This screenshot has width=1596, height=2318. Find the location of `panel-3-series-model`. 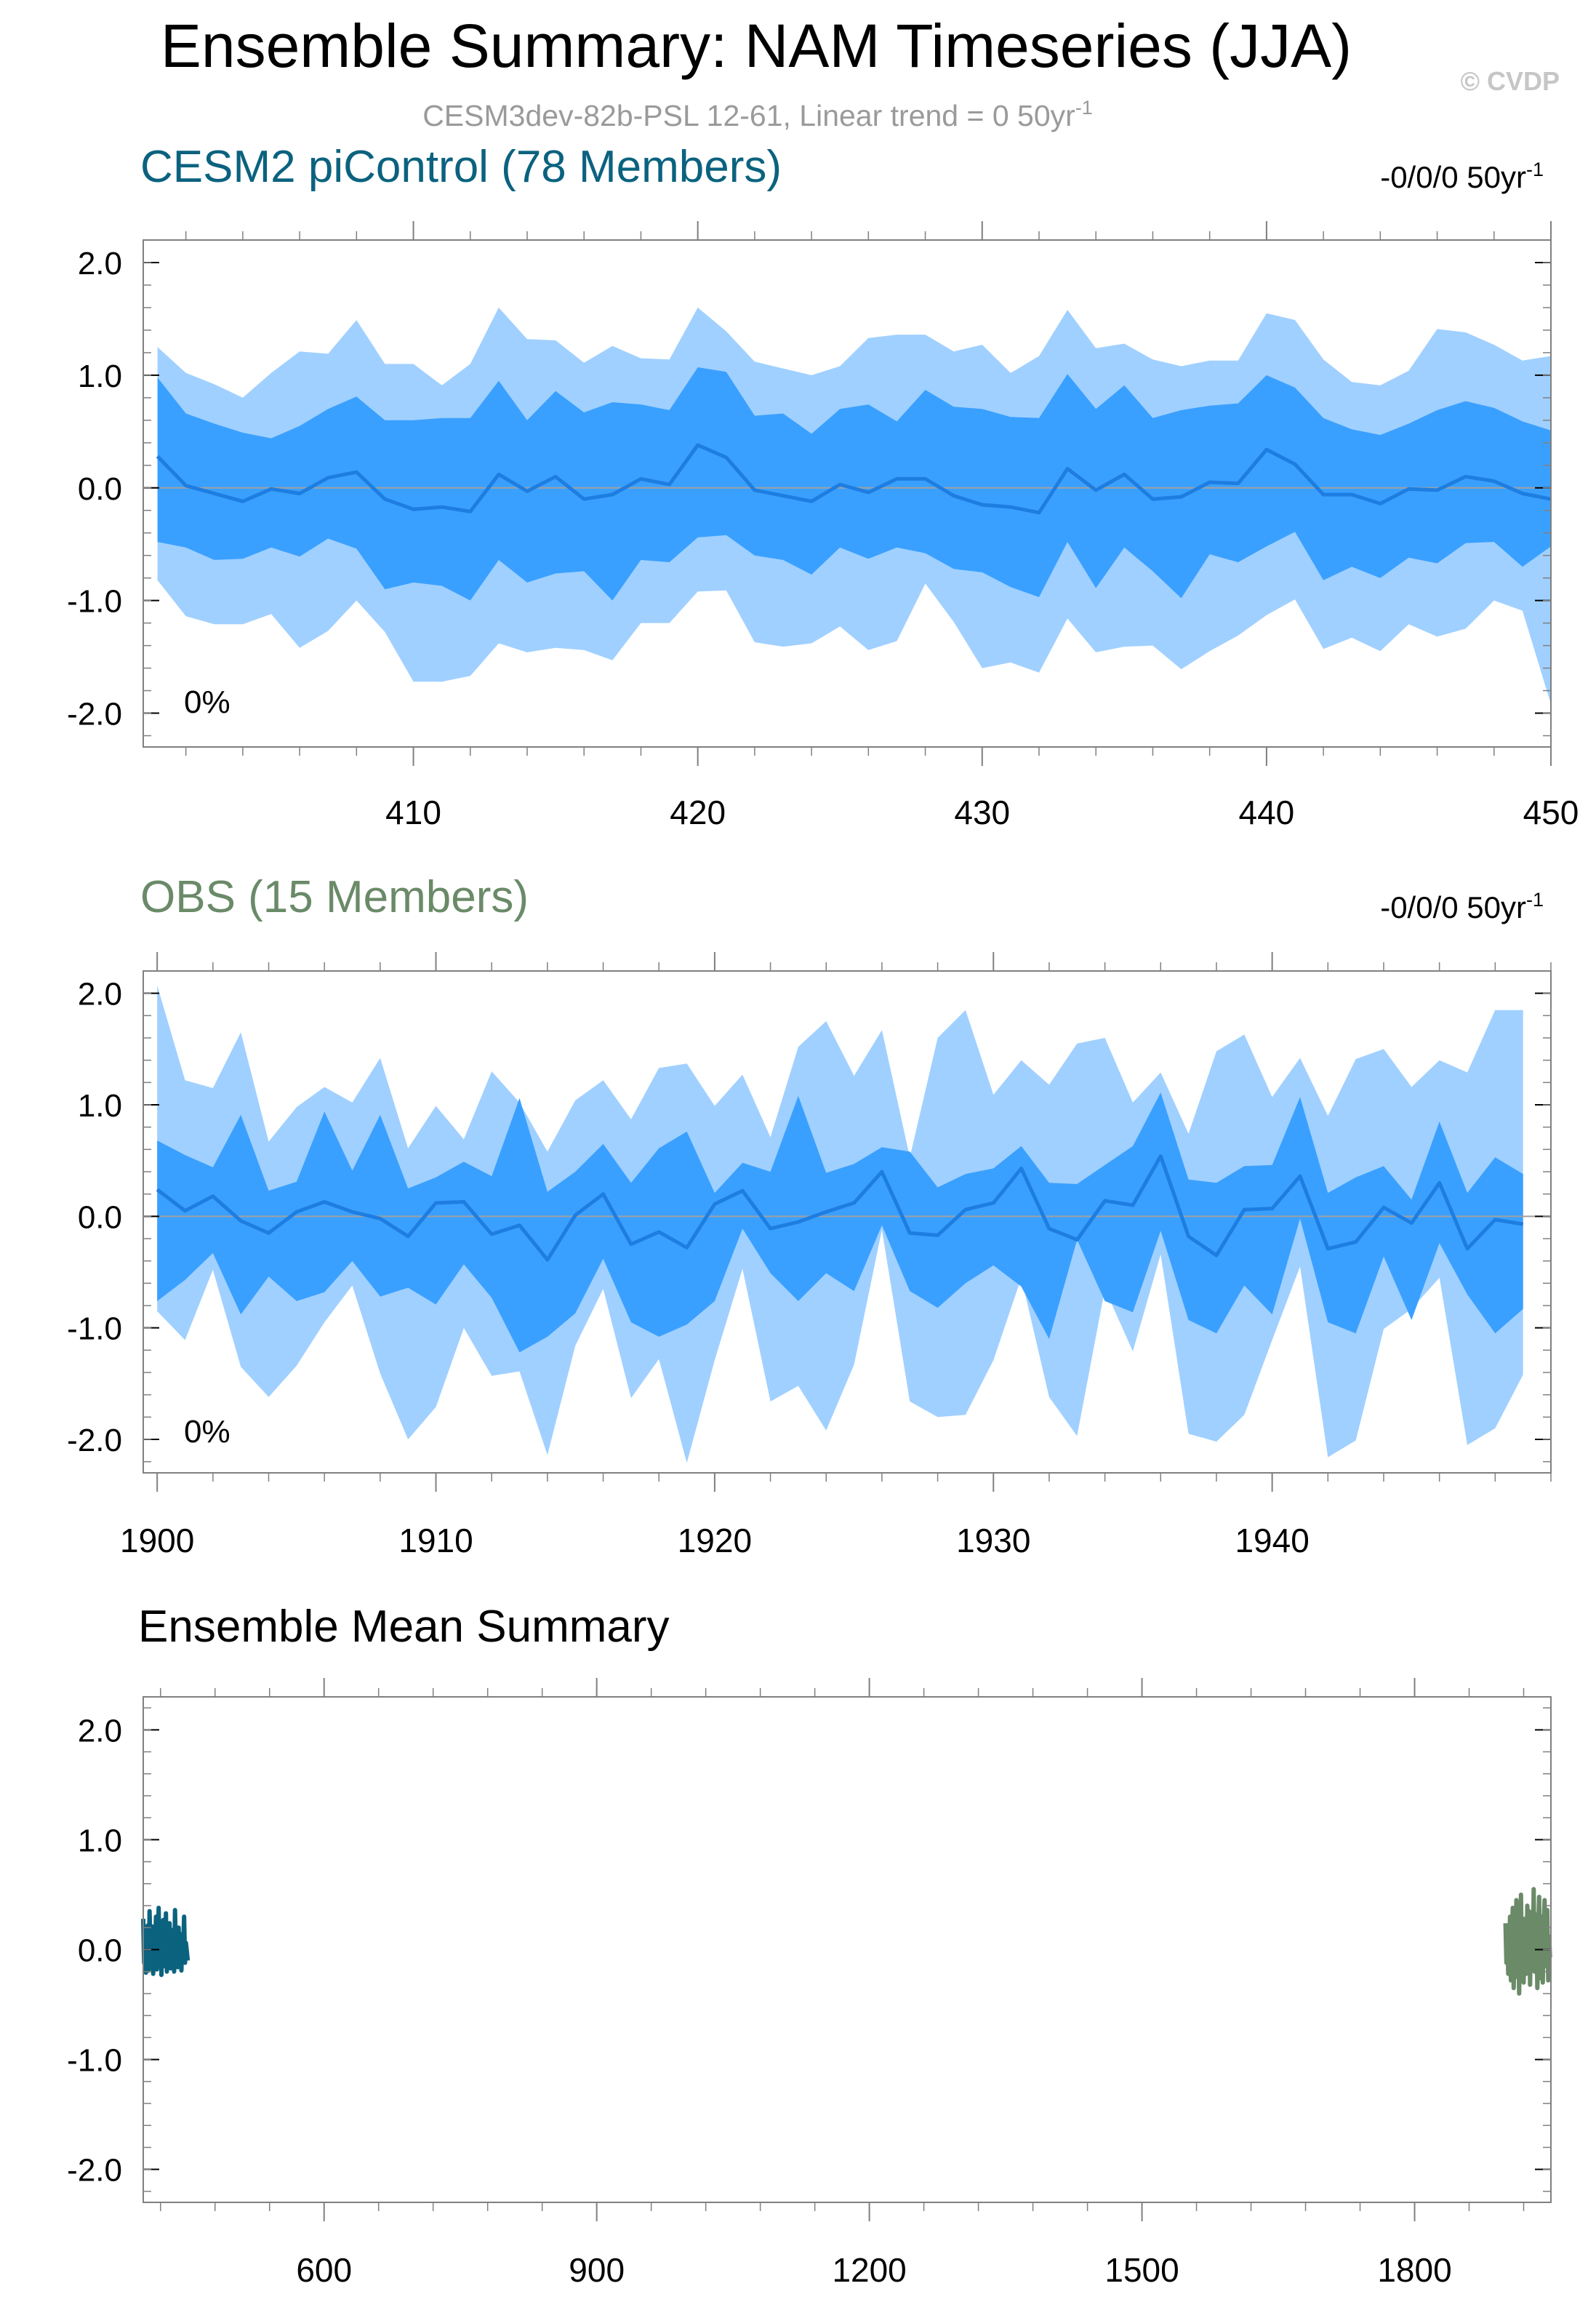

panel-3-series-model is located at coordinates (166, 1942).